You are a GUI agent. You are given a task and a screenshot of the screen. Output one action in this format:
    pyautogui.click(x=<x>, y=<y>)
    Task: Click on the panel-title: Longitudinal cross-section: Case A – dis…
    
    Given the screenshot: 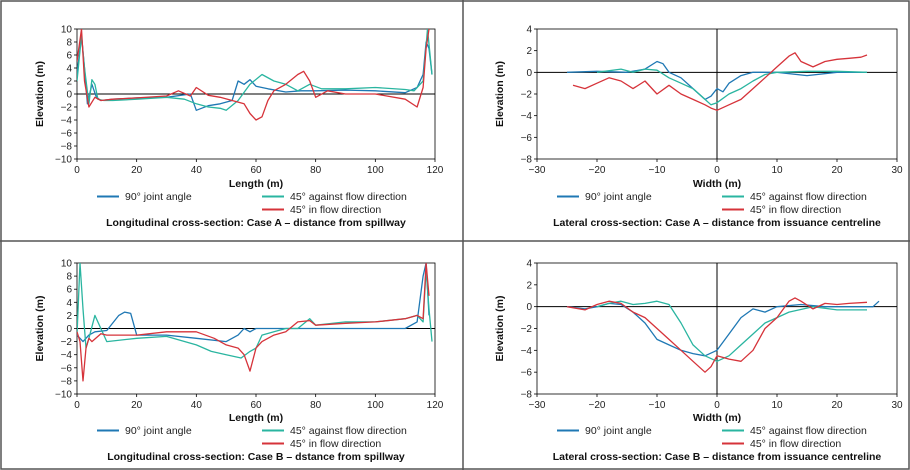 What is the action you would take?
    pyautogui.click(x=256, y=223)
    